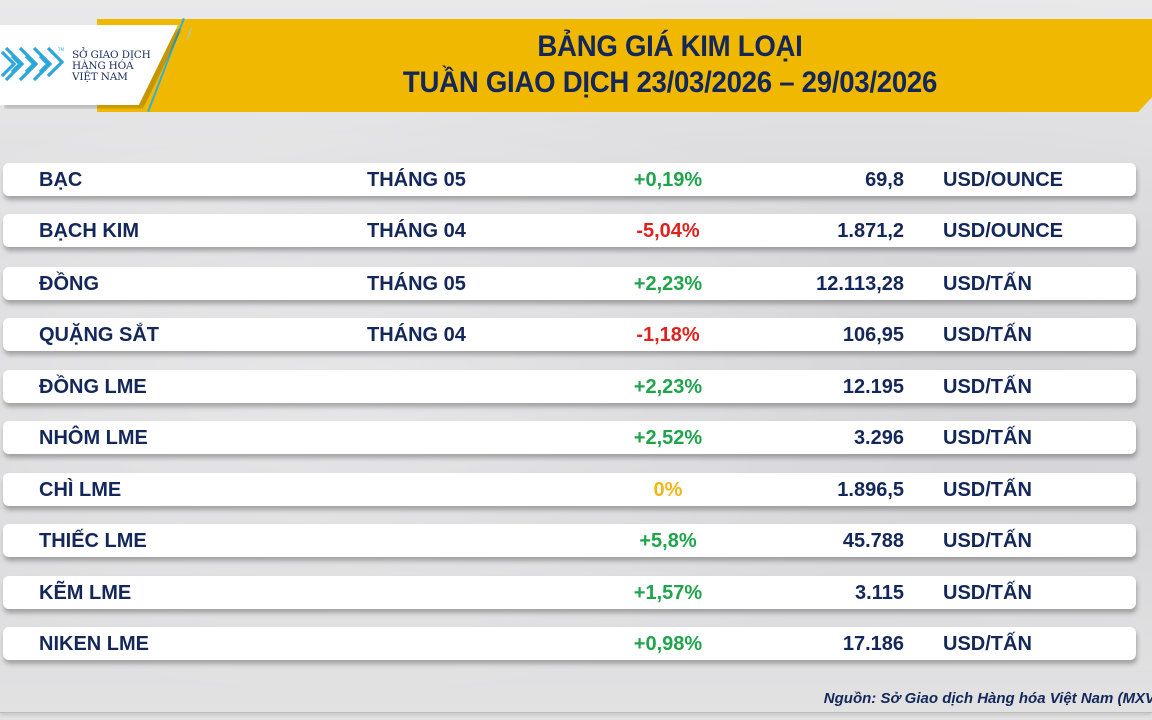 Image resolution: width=1152 pixels, height=720 pixels. I want to click on metal-name: THIẾC LME, so click(93, 541).